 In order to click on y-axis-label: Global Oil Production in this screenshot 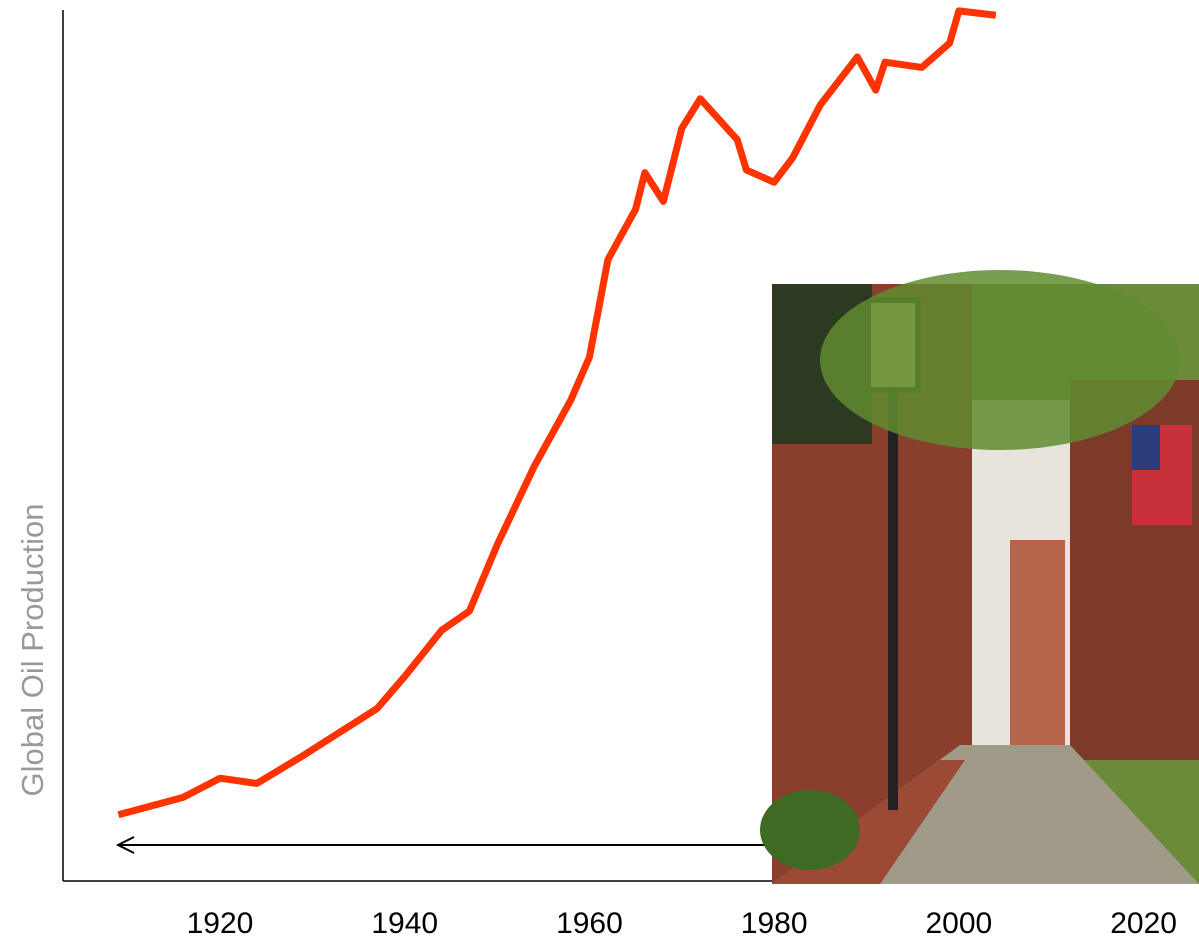, I will do `click(32, 650)`.